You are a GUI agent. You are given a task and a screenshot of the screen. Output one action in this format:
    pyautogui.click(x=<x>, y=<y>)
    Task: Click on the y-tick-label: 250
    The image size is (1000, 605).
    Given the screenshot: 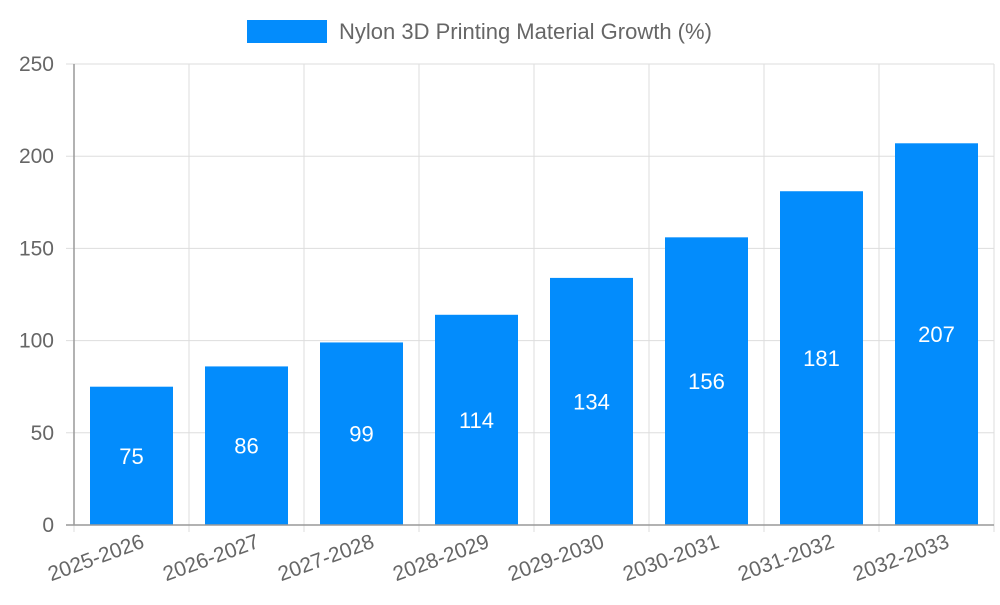 What is the action you would take?
    pyautogui.click(x=36, y=64)
    